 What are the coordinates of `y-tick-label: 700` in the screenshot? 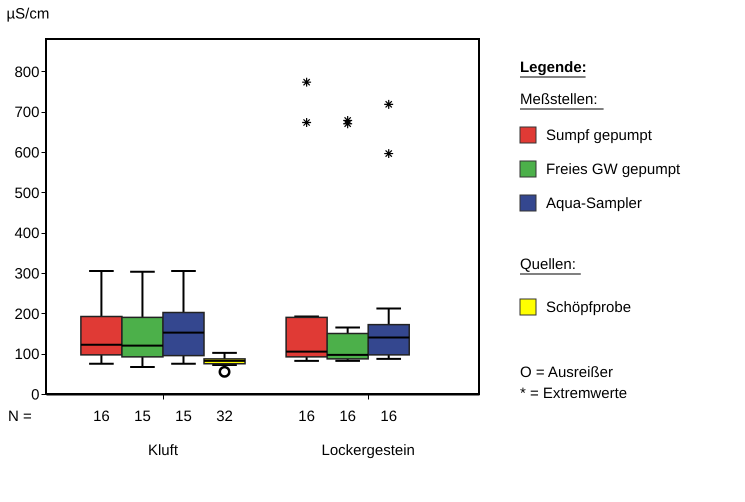 It's located at (27, 113).